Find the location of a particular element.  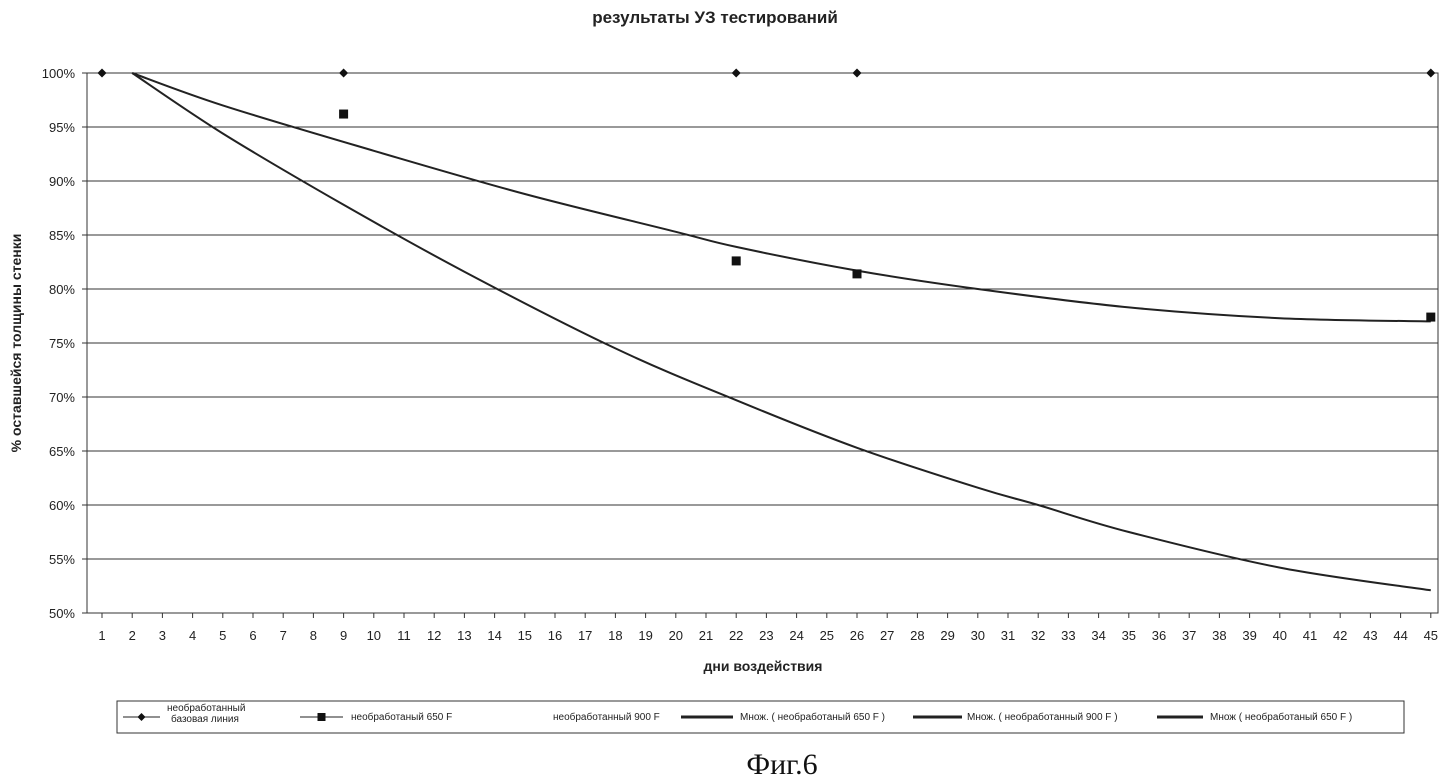

legend-label: Множ. ( необработанный 900 F ) is located at coordinates (1042, 717).